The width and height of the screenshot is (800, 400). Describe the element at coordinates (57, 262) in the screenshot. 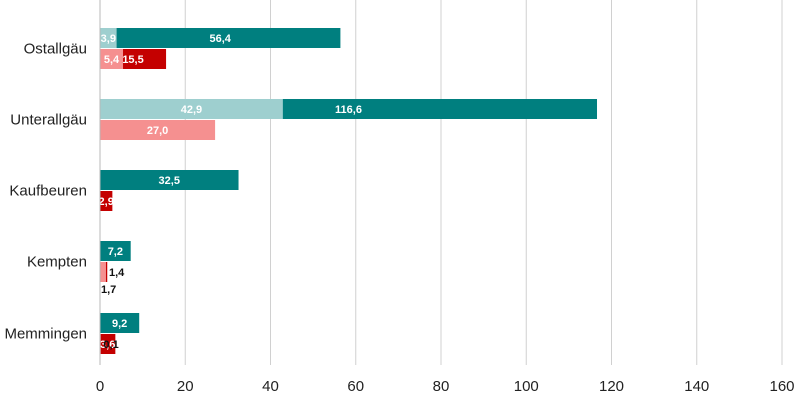

I see `category-label-3: Kempten` at that location.